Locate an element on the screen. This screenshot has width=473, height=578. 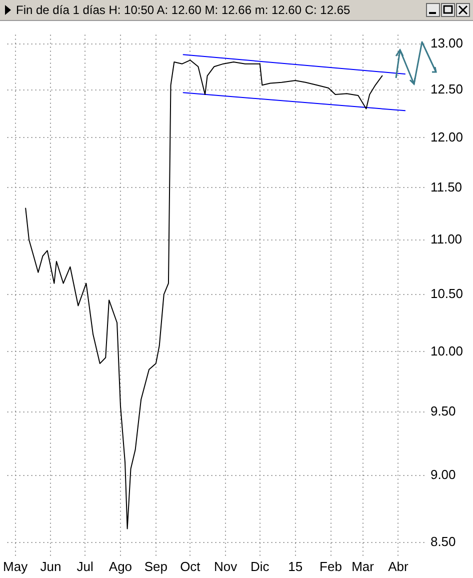
x-tick-label: Ago is located at coordinates (120, 566).